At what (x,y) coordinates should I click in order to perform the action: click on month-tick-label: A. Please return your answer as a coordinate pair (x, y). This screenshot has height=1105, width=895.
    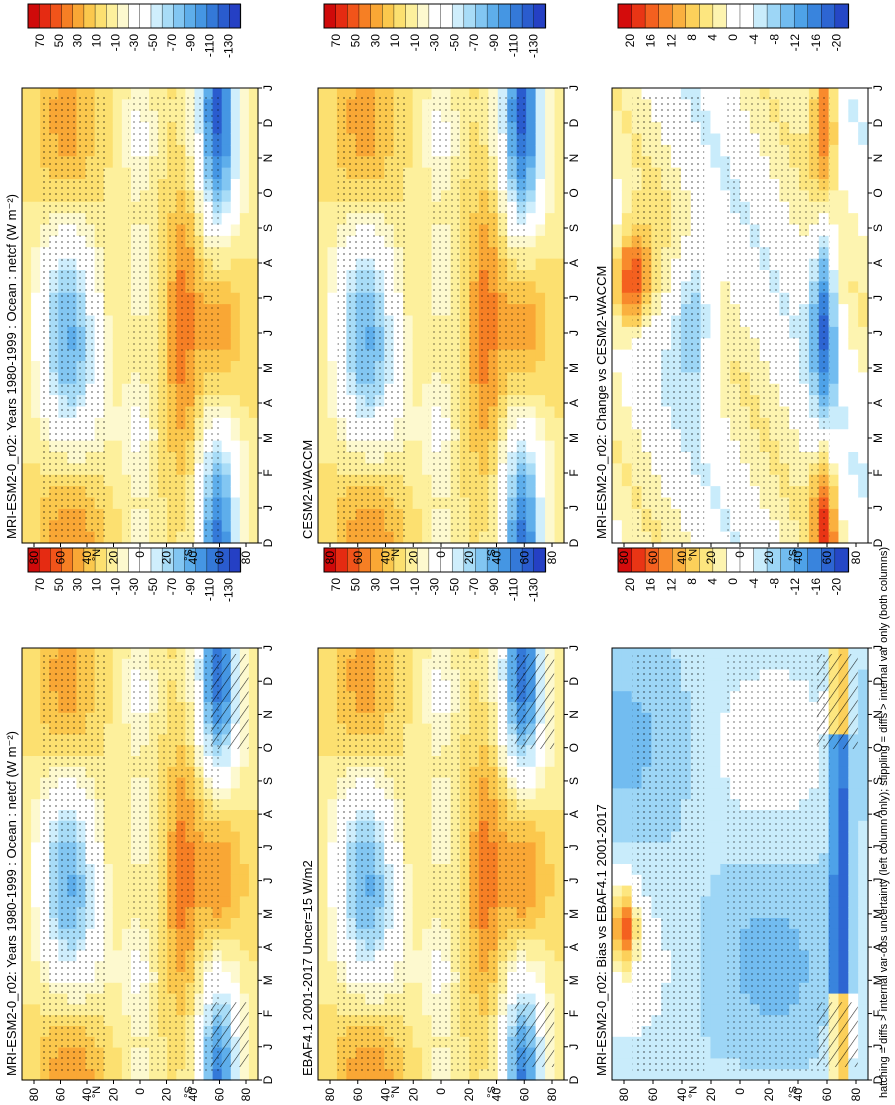
    Looking at the image, I should click on (268, 814).